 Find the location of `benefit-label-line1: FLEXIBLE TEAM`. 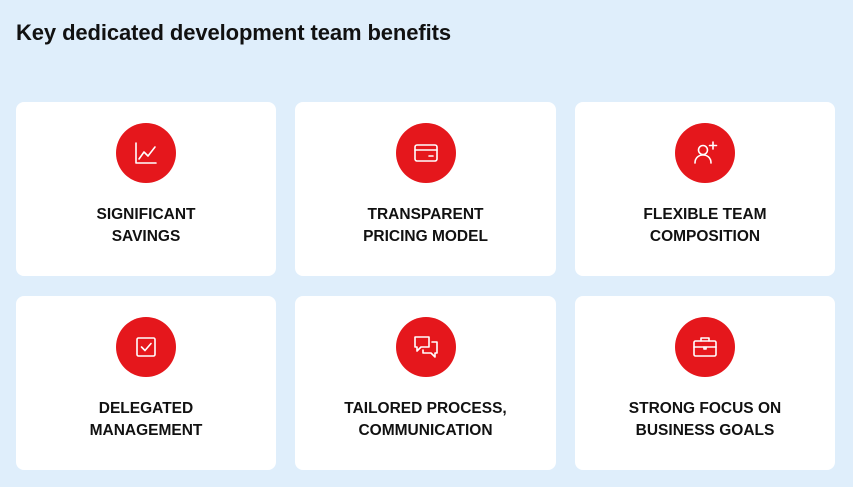

benefit-label-line1: FLEXIBLE TEAM is located at coordinates (705, 214).